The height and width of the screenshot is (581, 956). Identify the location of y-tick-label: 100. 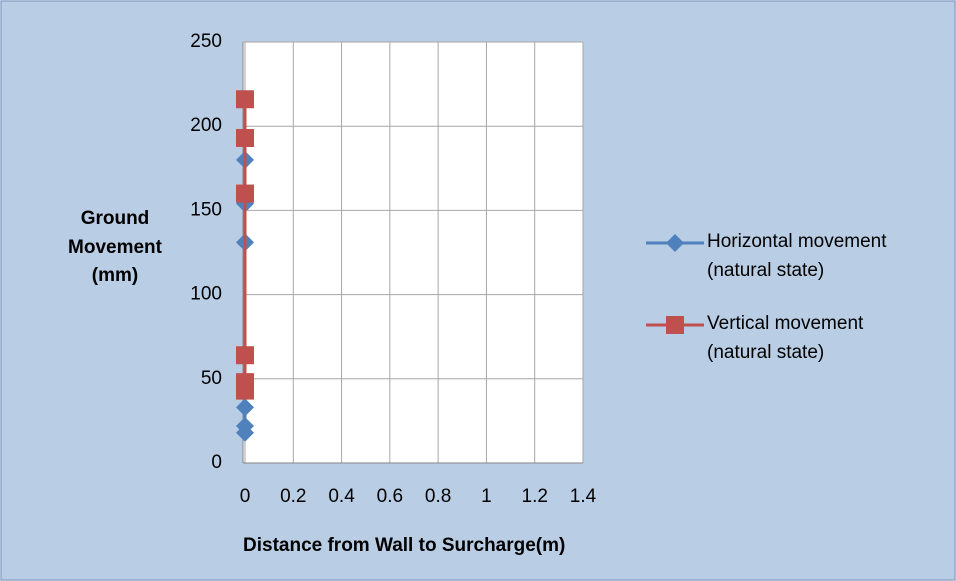
(206, 294).